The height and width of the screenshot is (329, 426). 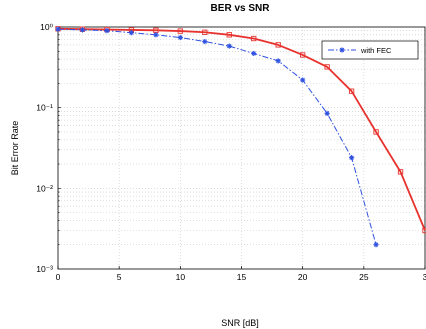 I want to click on y-tick-label: 10⁻², so click(x=44, y=188).